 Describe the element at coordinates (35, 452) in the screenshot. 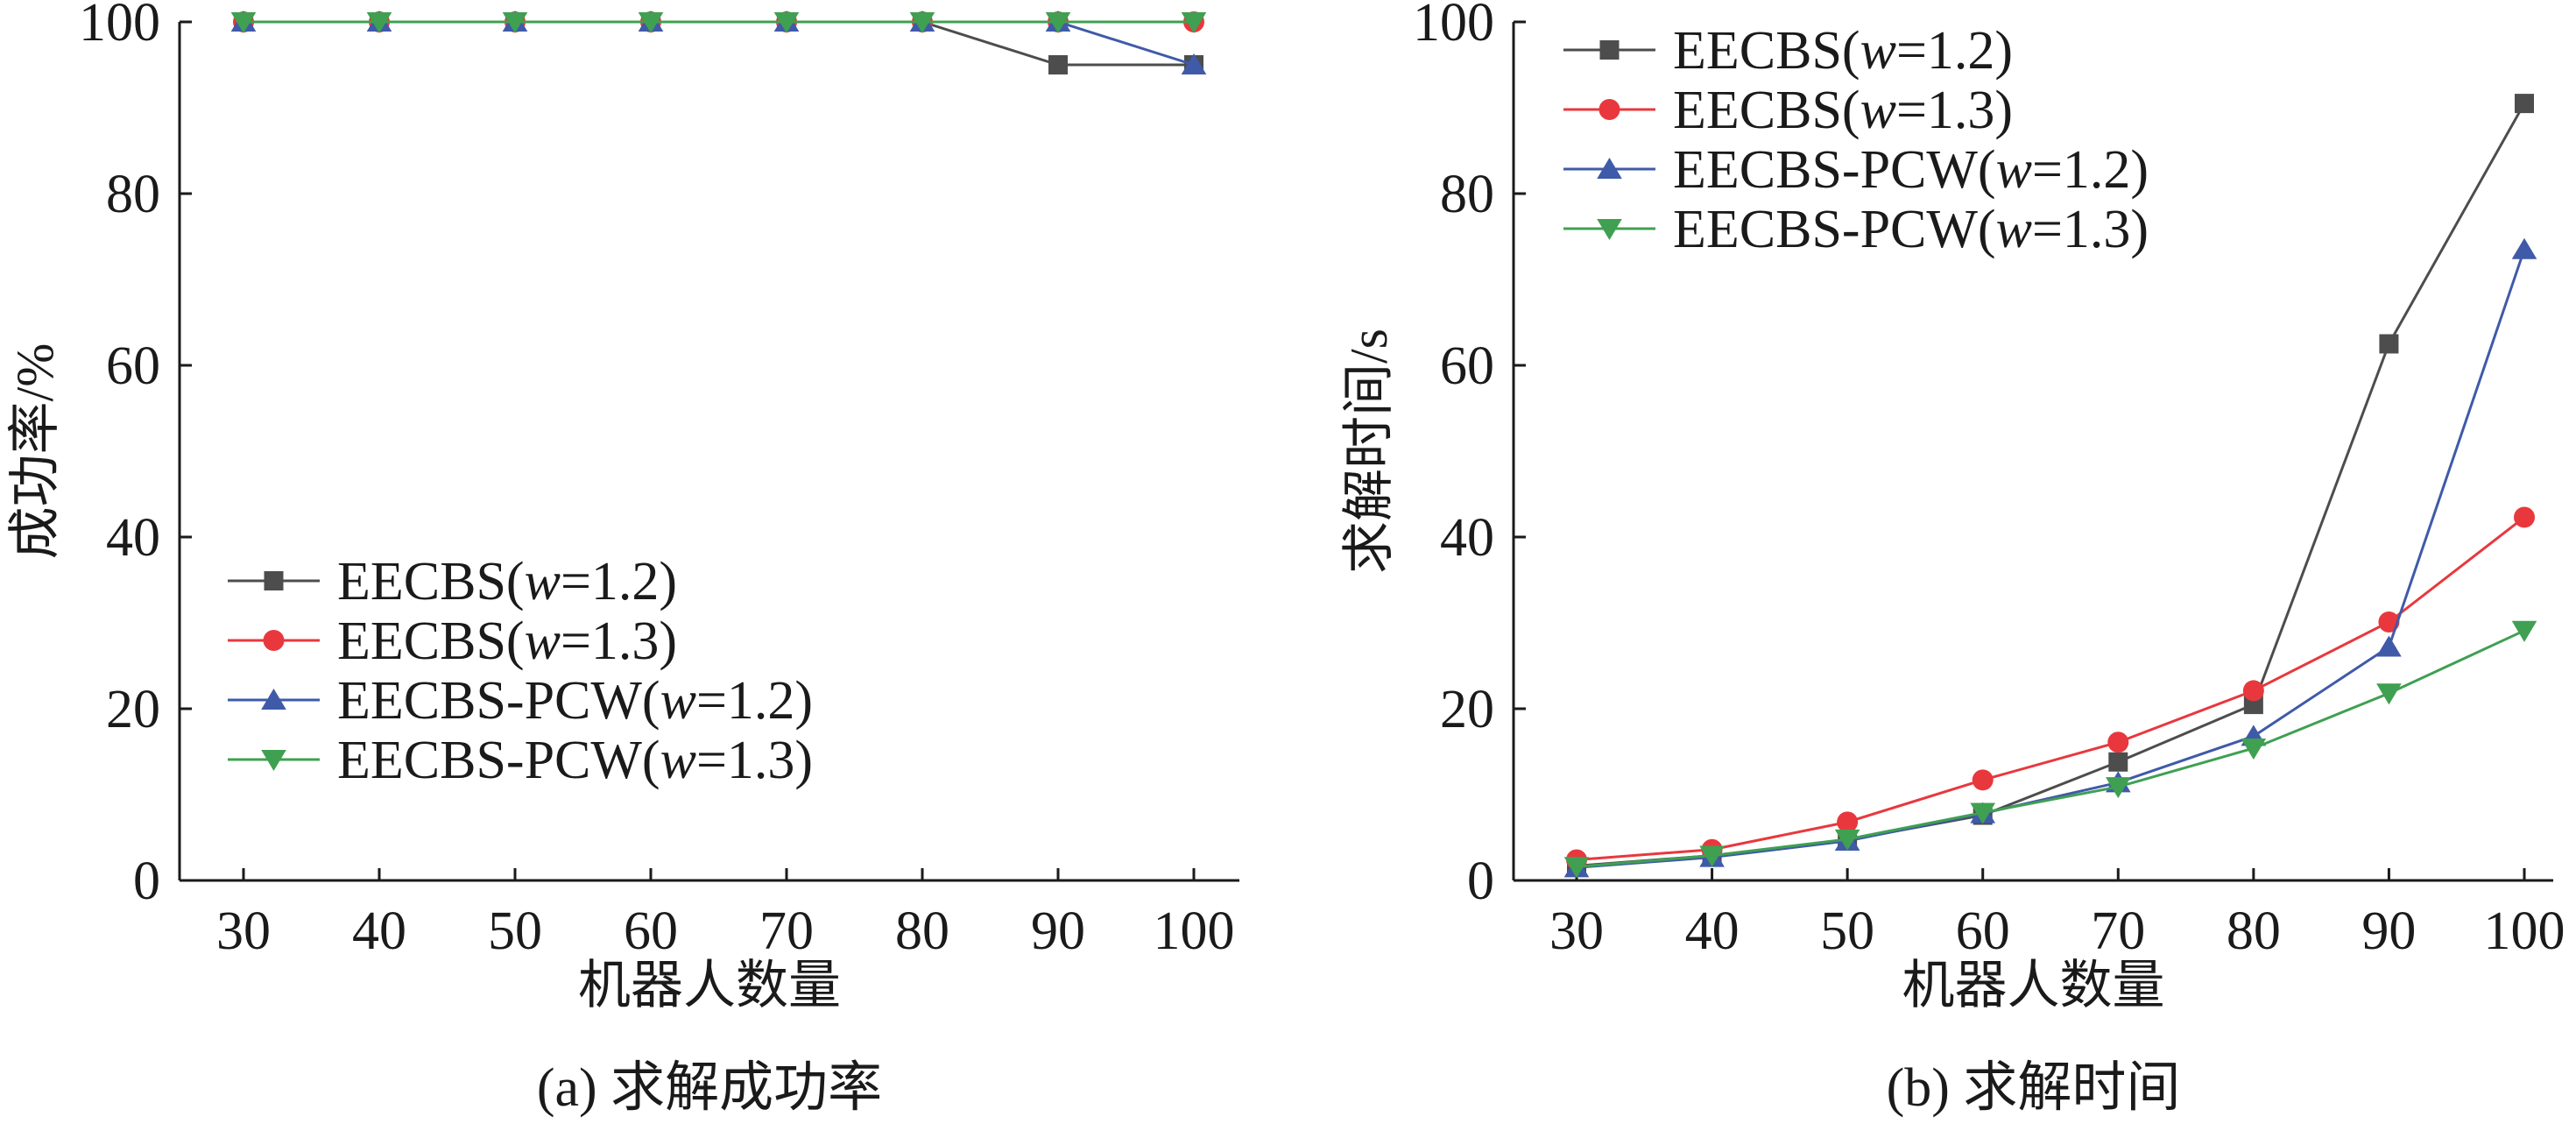

I see `y-axis-title: 成功率/%` at that location.